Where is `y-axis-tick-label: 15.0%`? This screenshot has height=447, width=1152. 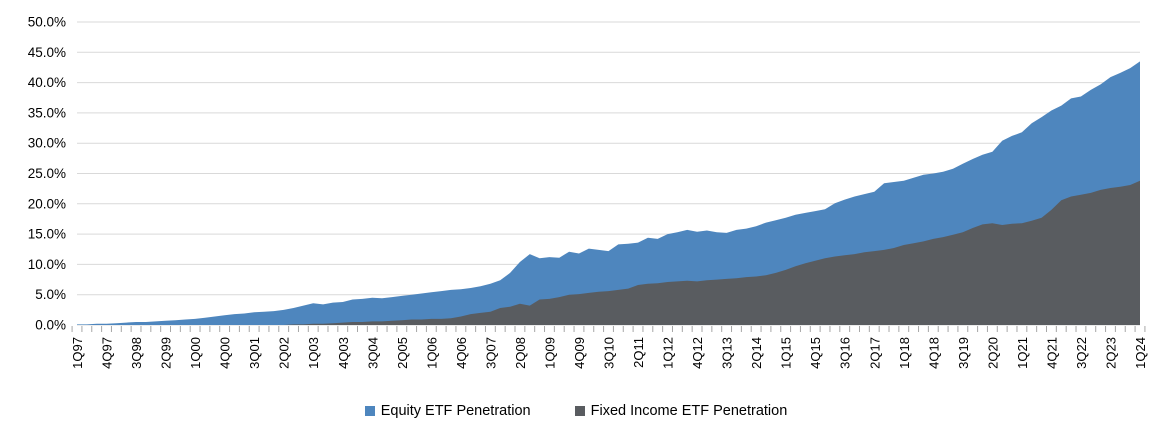
y-axis-tick-label: 15.0% is located at coordinates (47, 234).